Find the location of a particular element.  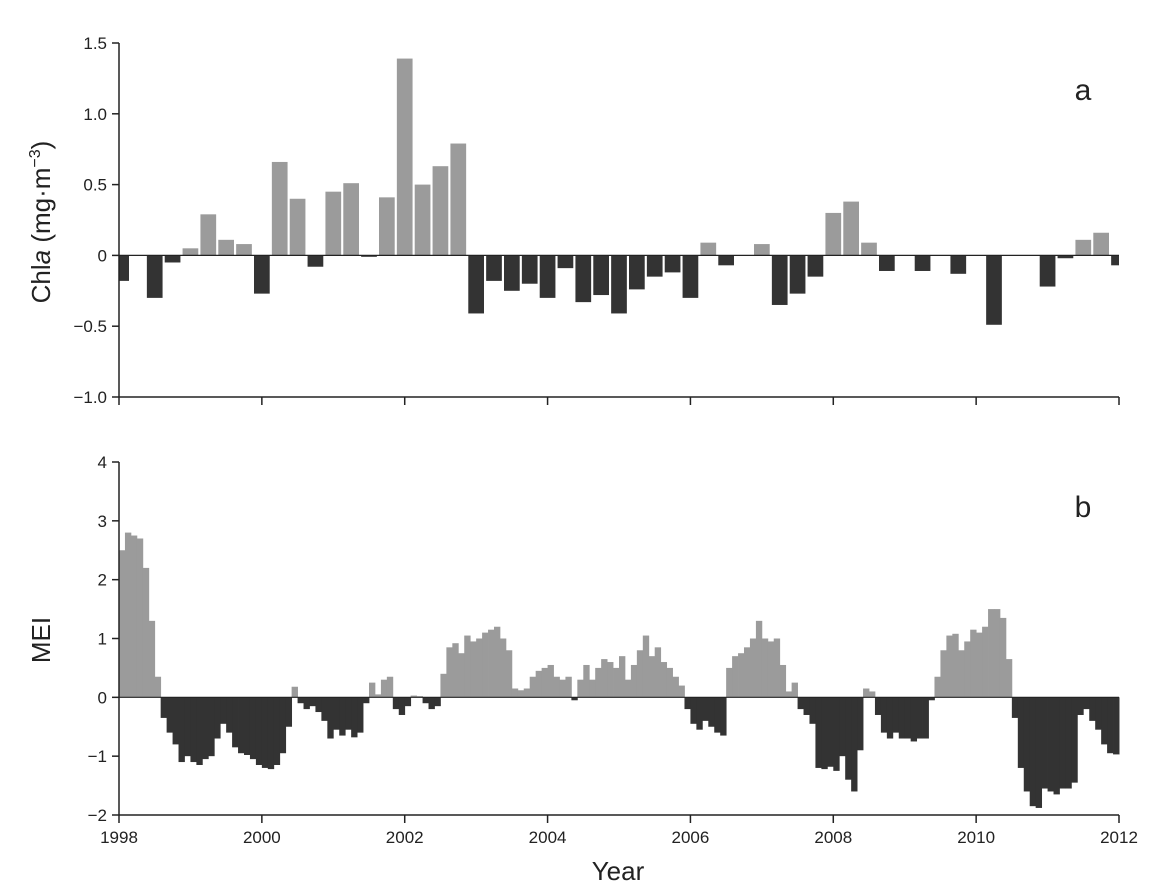

x-tick-label: 2006 is located at coordinates (691, 837).